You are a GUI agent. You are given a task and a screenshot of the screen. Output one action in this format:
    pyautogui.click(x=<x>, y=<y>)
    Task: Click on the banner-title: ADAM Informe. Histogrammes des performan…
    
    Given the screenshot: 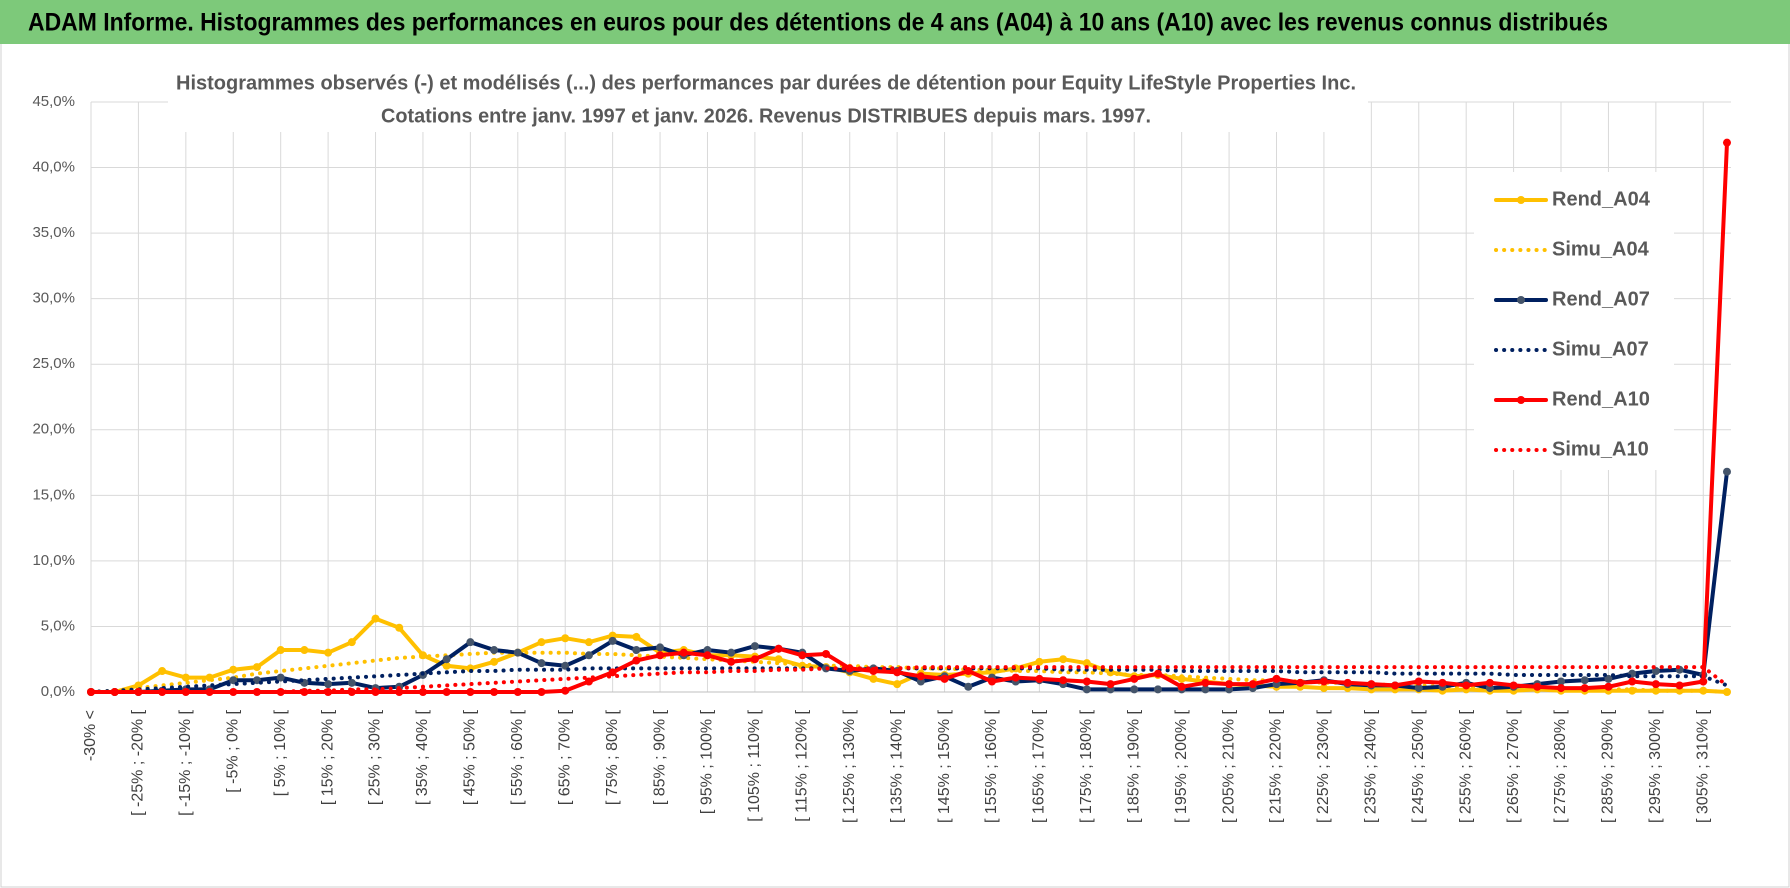 What is the action you would take?
    pyautogui.click(x=818, y=23)
    